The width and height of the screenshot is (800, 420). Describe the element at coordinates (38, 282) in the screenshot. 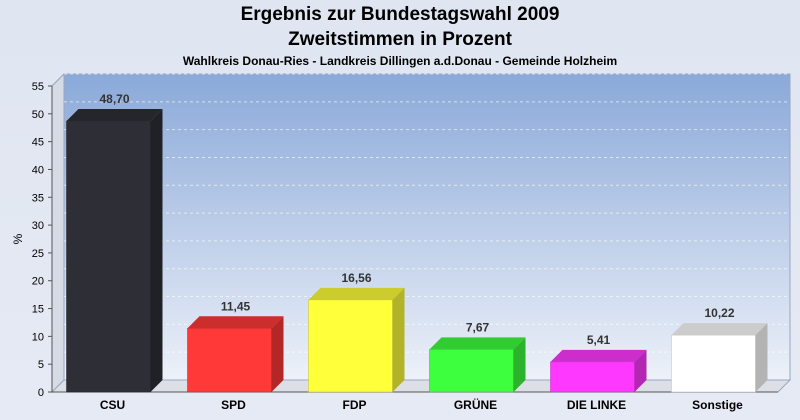

I see `y-tick-label: 20` at that location.